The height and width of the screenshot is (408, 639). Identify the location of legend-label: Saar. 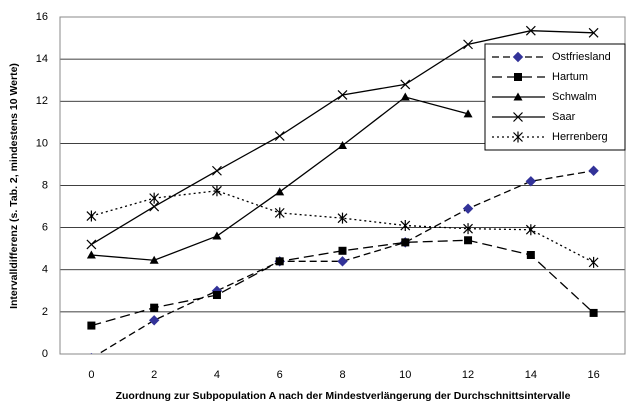
(564, 117).